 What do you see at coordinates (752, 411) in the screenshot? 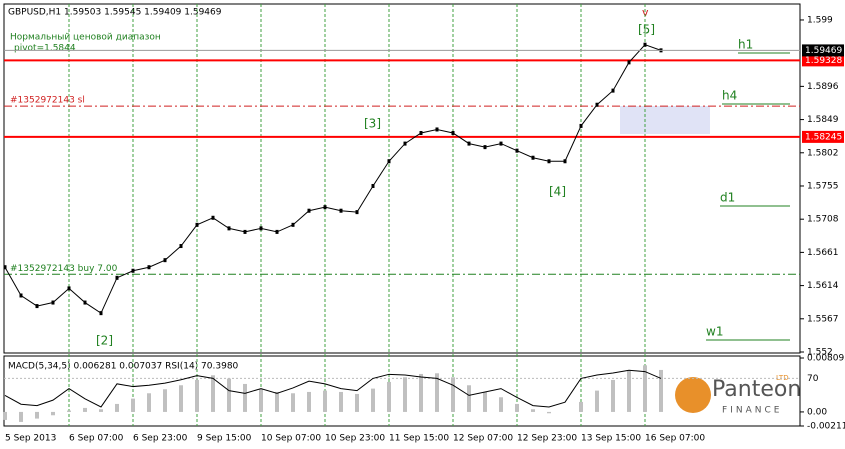
I see `logo-sub: FINANCE` at bounding box center [752, 411].